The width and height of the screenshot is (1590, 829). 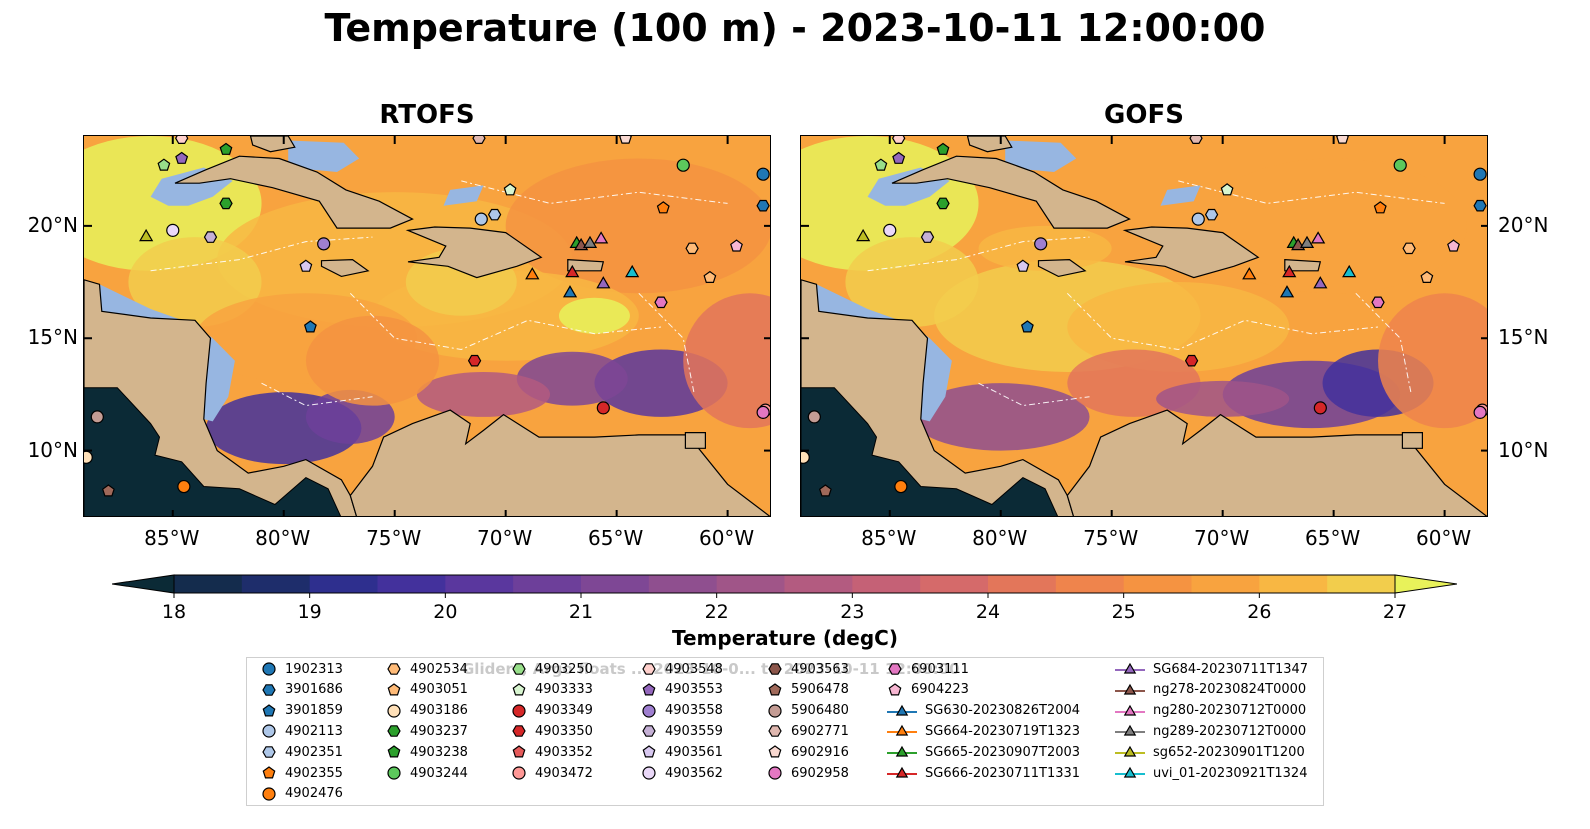 I want to click on legend-label: 4903563, so click(x=820, y=669).